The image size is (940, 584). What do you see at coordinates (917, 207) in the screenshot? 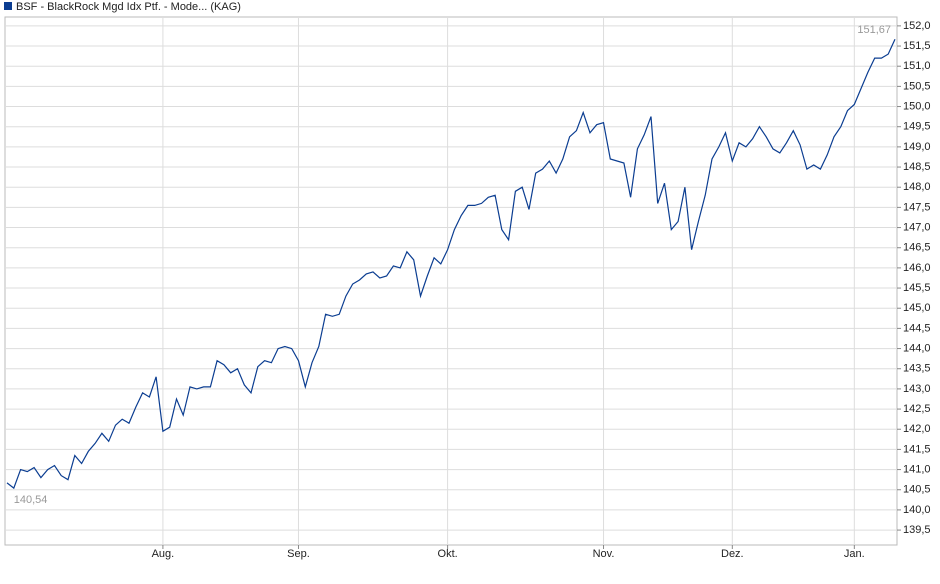
I see `y-tick-label: 147,5` at bounding box center [917, 207].